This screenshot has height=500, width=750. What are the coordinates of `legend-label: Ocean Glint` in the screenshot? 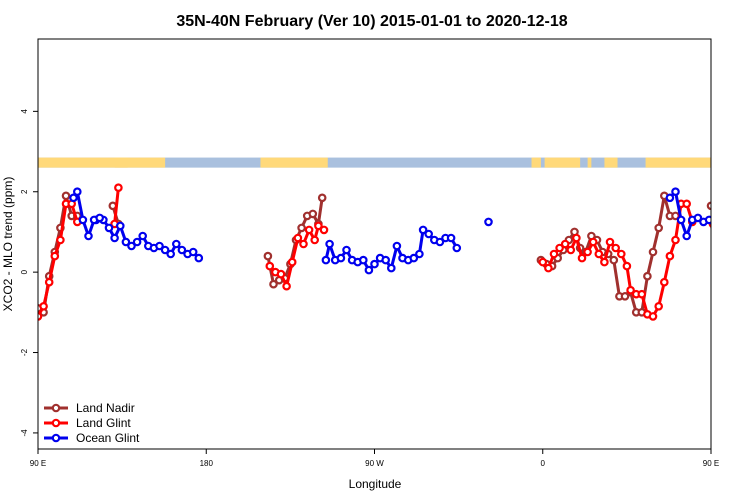 It's located at (108, 438).